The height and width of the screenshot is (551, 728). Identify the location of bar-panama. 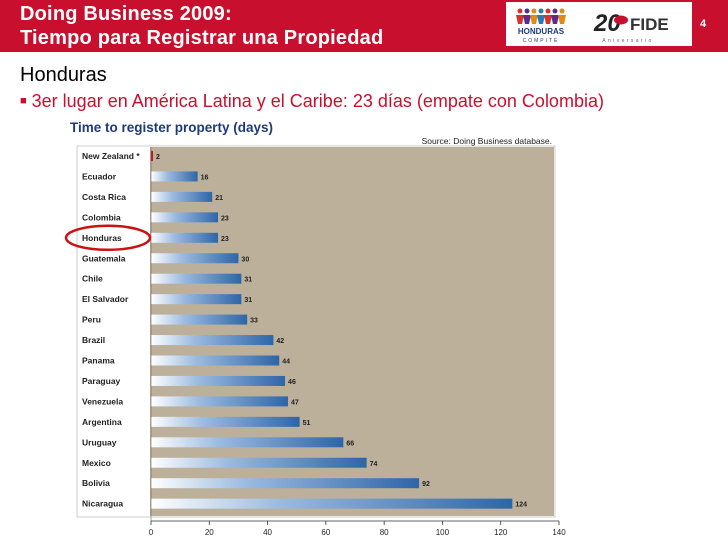
(215, 360).